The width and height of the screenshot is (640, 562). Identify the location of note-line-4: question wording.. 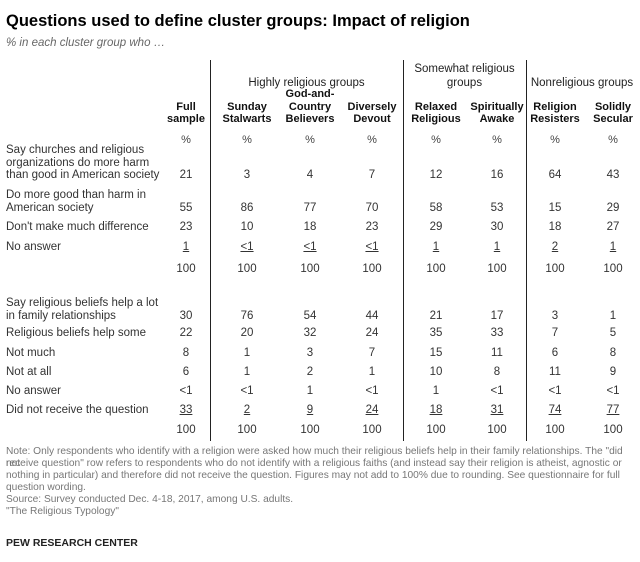
(46, 487).